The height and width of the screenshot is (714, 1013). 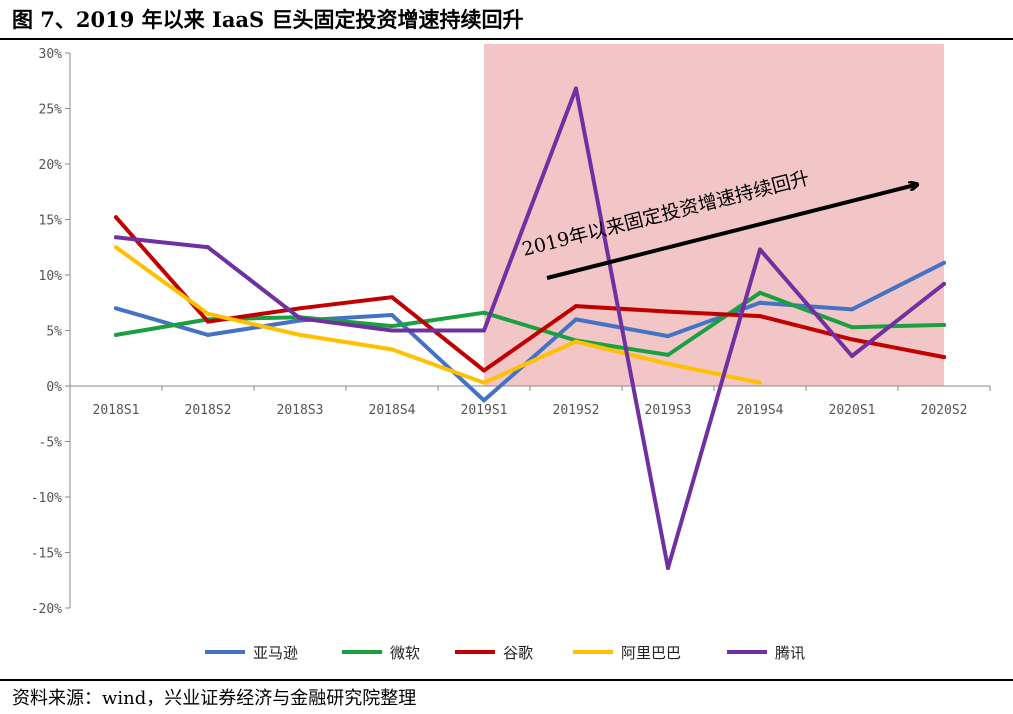 What do you see at coordinates (51, 165) in the screenshot?
I see `y-tick-label: 20%` at bounding box center [51, 165].